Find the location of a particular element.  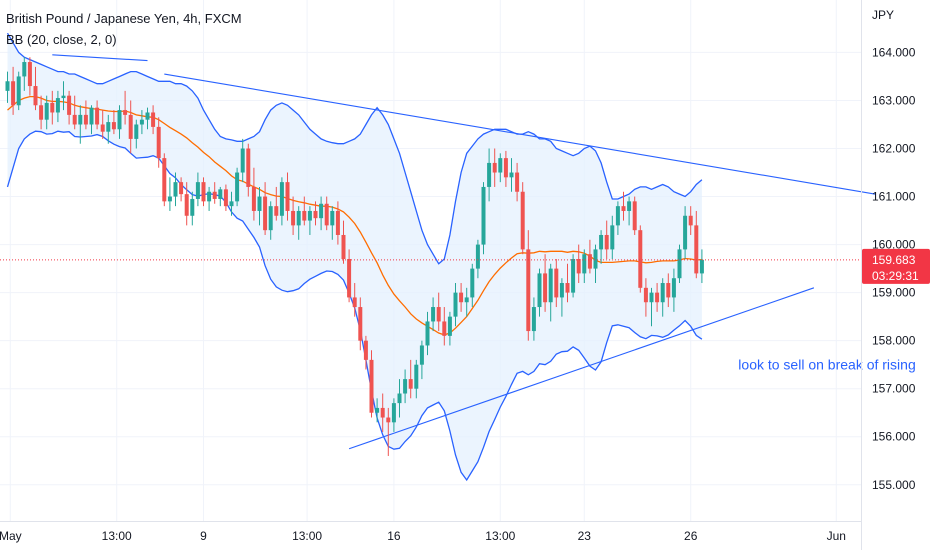

price-tick-label: 164.000 is located at coordinates (894, 52).